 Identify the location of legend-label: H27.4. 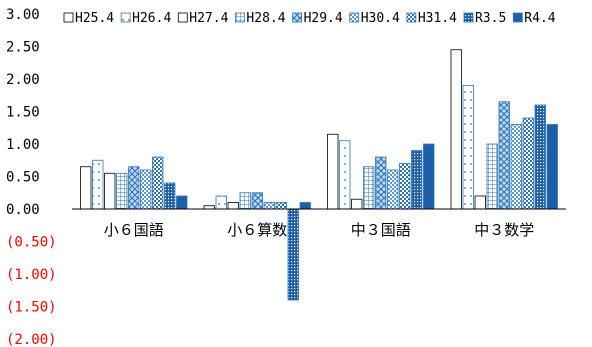
(208, 18).